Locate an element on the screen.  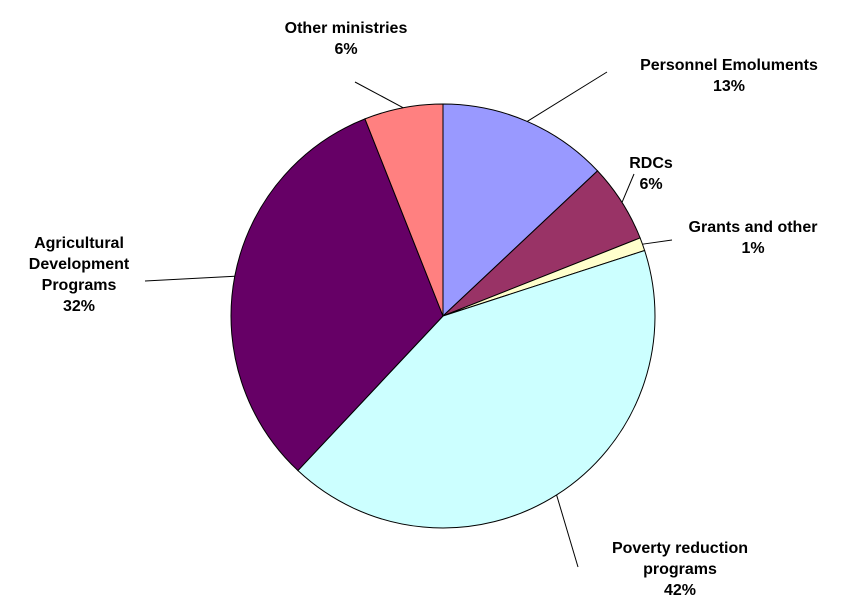
data-label-category: Agricultural is located at coordinates (79, 243).